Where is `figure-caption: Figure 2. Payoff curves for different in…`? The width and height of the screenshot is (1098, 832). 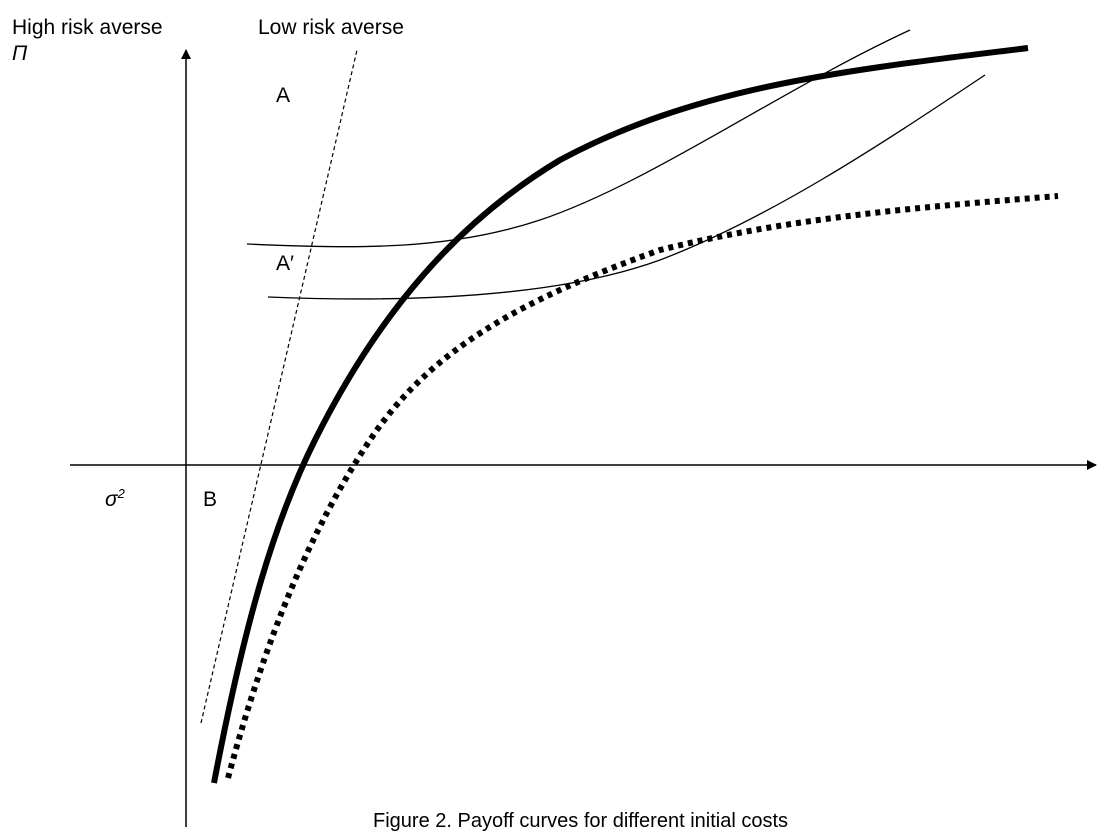 figure-caption: Figure 2. Payoff curves for different in… is located at coordinates (580, 821).